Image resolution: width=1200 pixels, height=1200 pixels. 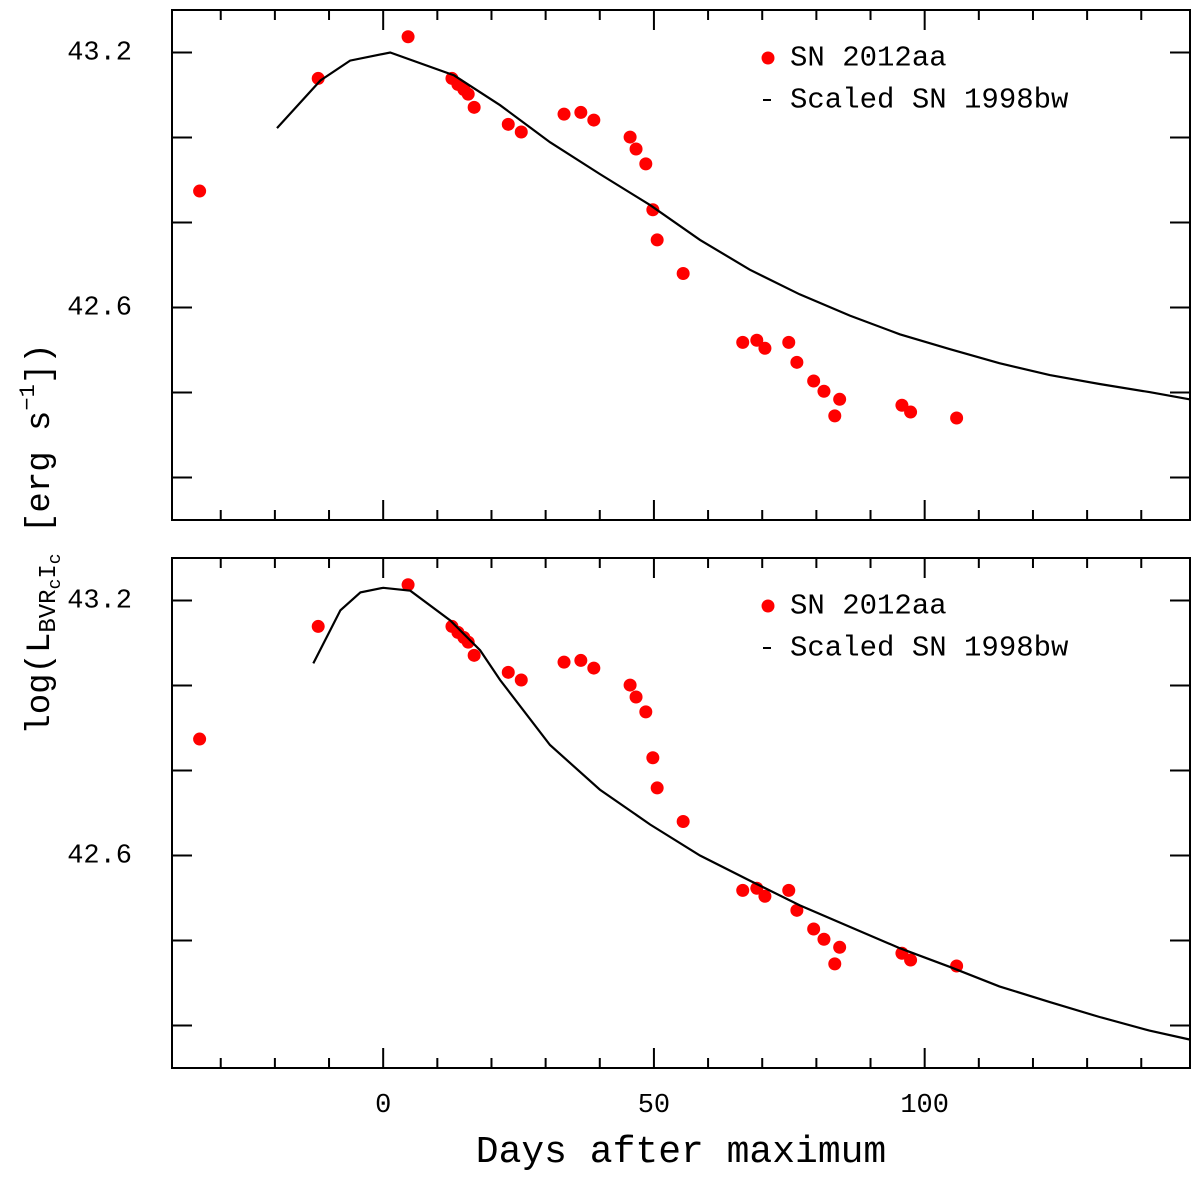 I want to click on x-tick-label: 50, so click(x=654, y=1106).